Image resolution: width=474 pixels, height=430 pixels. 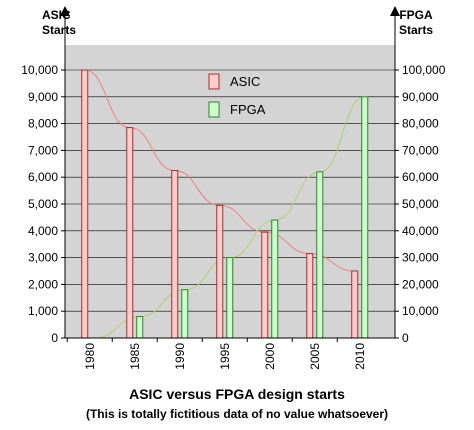 What do you see at coordinates (237, 95) in the screenshot?
I see `legend: ASIC FPGA` at bounding box center [237, 95].